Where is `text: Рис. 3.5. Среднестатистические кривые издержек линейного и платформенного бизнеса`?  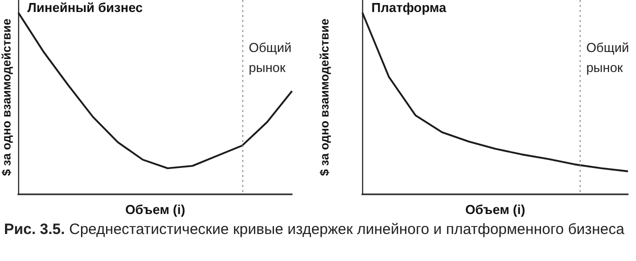
text: Рис. 3.5. Среднестатистические кривые издержек линейного и платформенного бизнеса is located at coordinates (314, 229).